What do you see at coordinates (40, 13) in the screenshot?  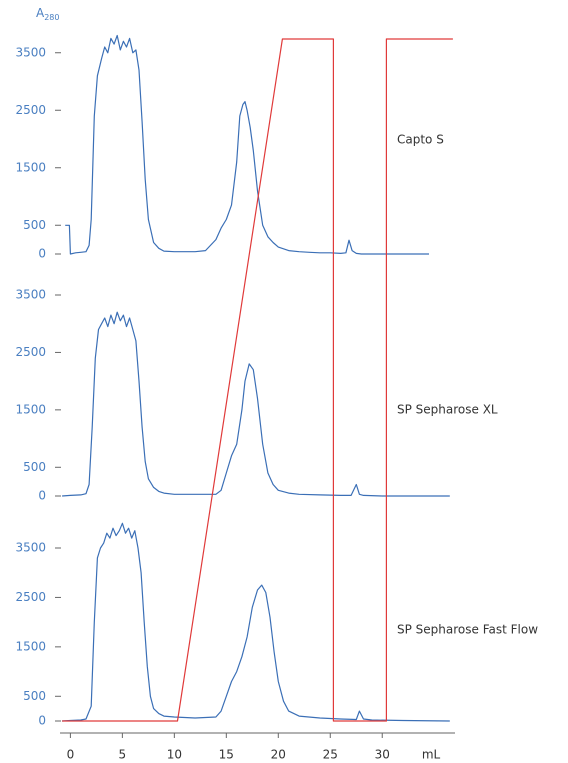 I see `y-axis-label-main: A` at bounding box center [40, 13].